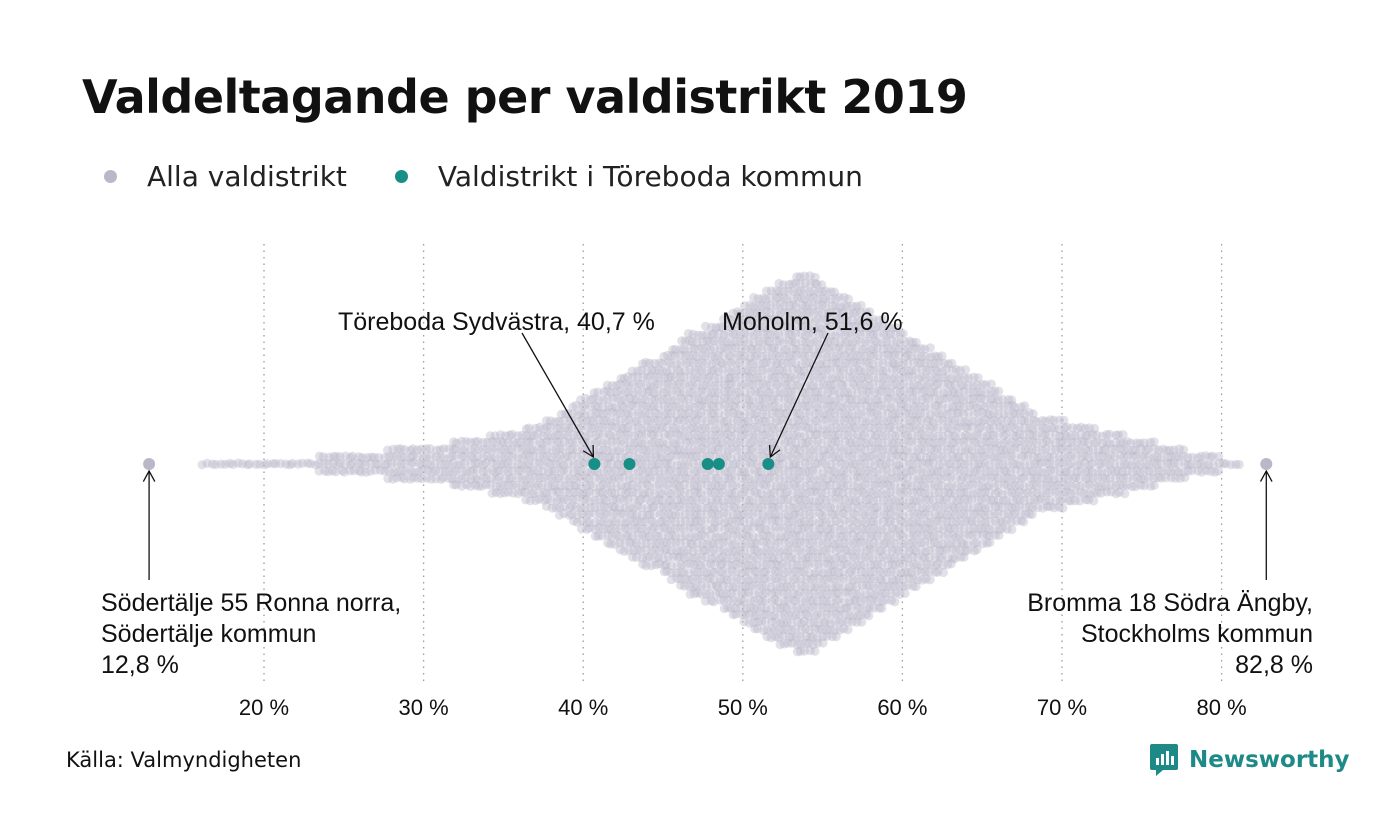  Describe the element at coordinates (743, 707) in the screenshot. I see `tick-label-50: 50 %` at that location.